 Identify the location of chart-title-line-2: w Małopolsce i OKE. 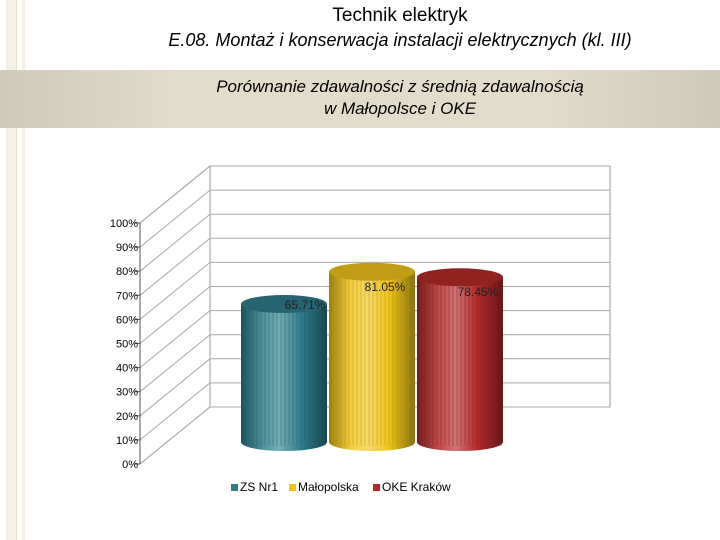
(400, 108).